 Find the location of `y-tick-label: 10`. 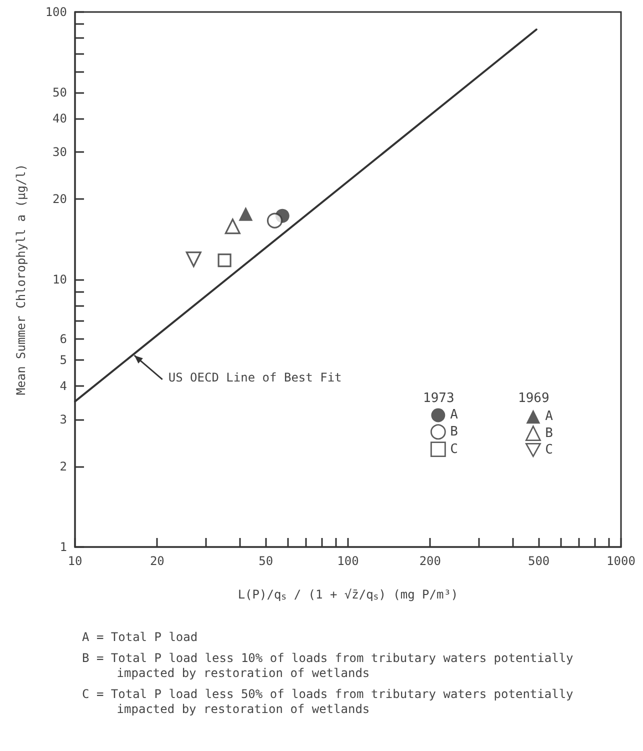

y-tick-label: 10 is located at coordinates (59, 279).